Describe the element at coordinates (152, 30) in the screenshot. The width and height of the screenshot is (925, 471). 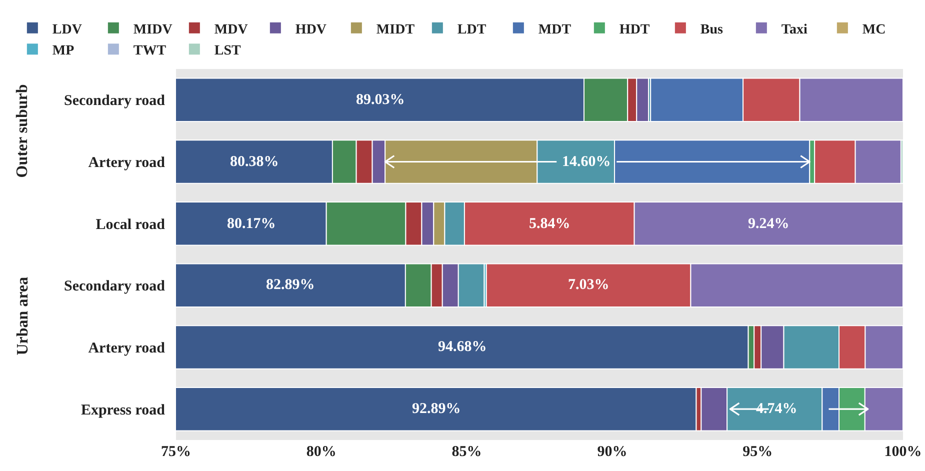
I see `legend-label: MIDV` at that location.